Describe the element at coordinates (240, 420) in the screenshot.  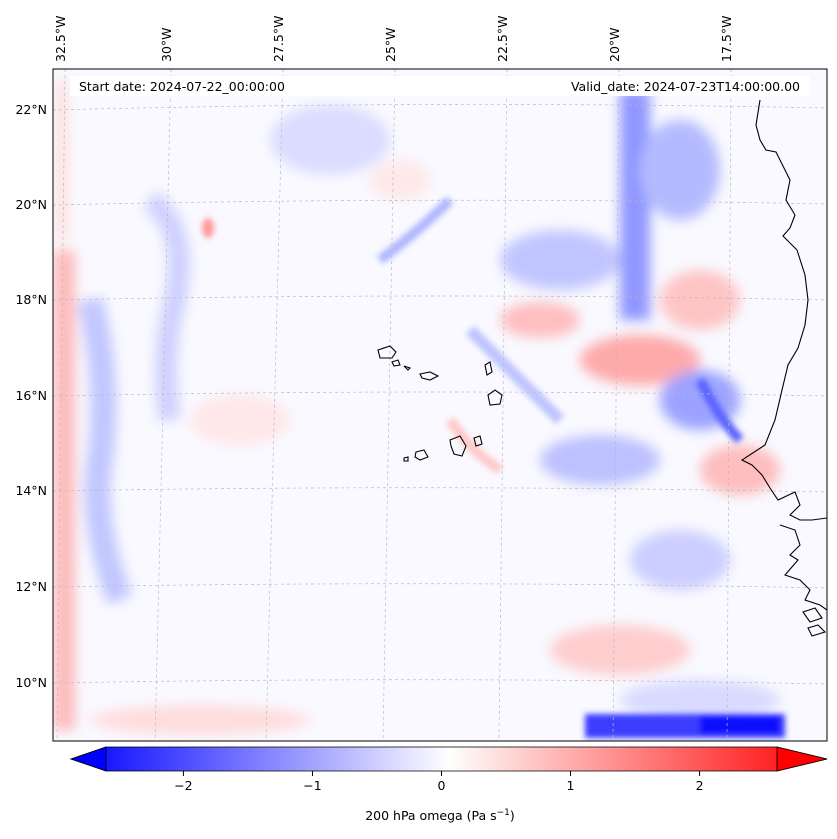
I see `field-central-red` at that location.